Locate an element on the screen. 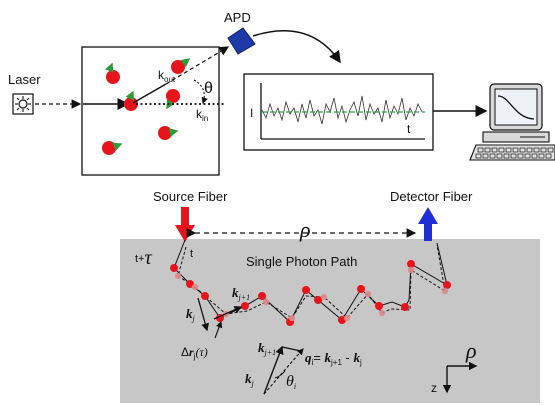 Image resolution: width=555 pixels, height=406 pixels. t-label: t is located at coordinates (191, 254).